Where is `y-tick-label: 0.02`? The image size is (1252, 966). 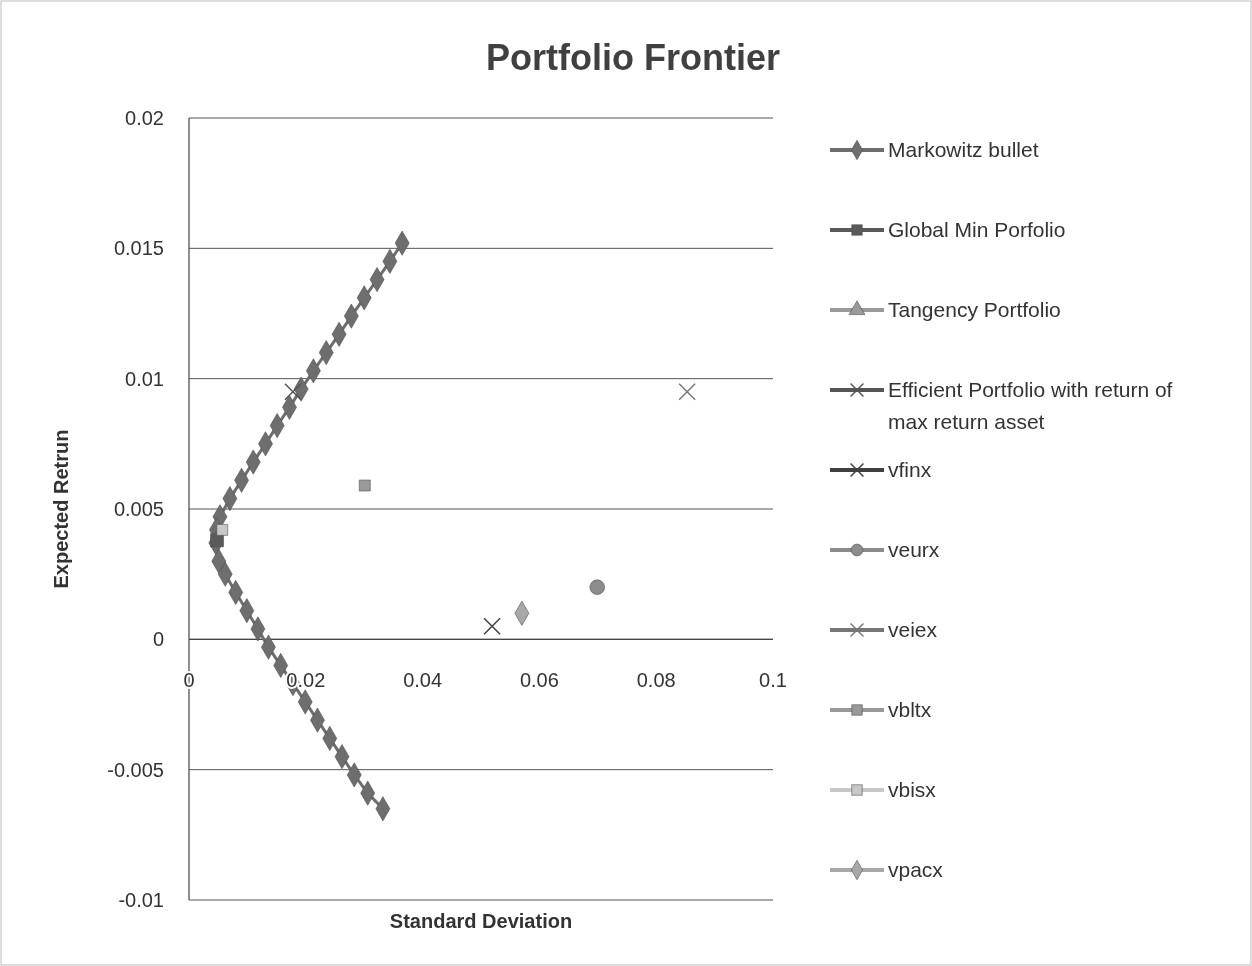
y-tick-label: 0.02 is located at coordinates (144, 118).